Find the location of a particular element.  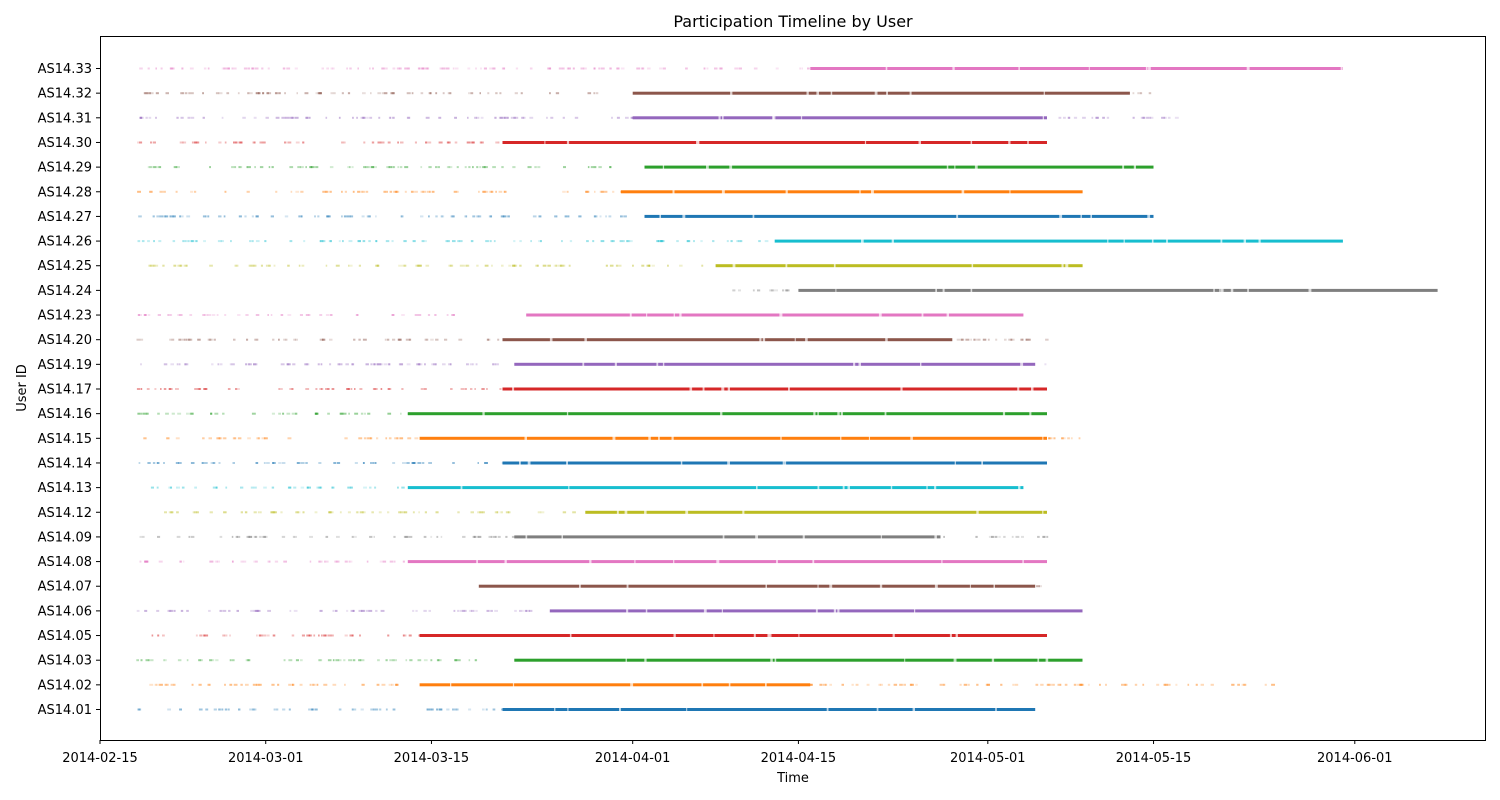

series-AS14.19 is located at coordinates (593, 364).